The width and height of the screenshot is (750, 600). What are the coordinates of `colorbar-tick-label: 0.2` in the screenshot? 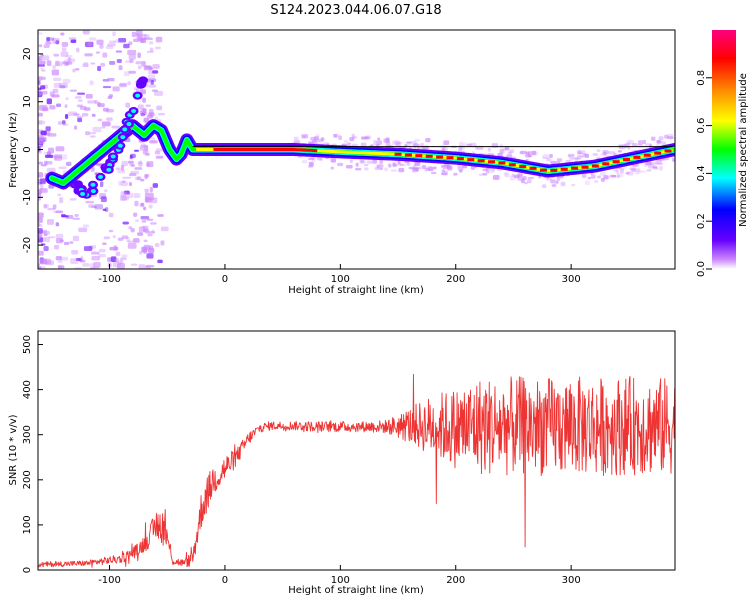 It's located at (701, 221).